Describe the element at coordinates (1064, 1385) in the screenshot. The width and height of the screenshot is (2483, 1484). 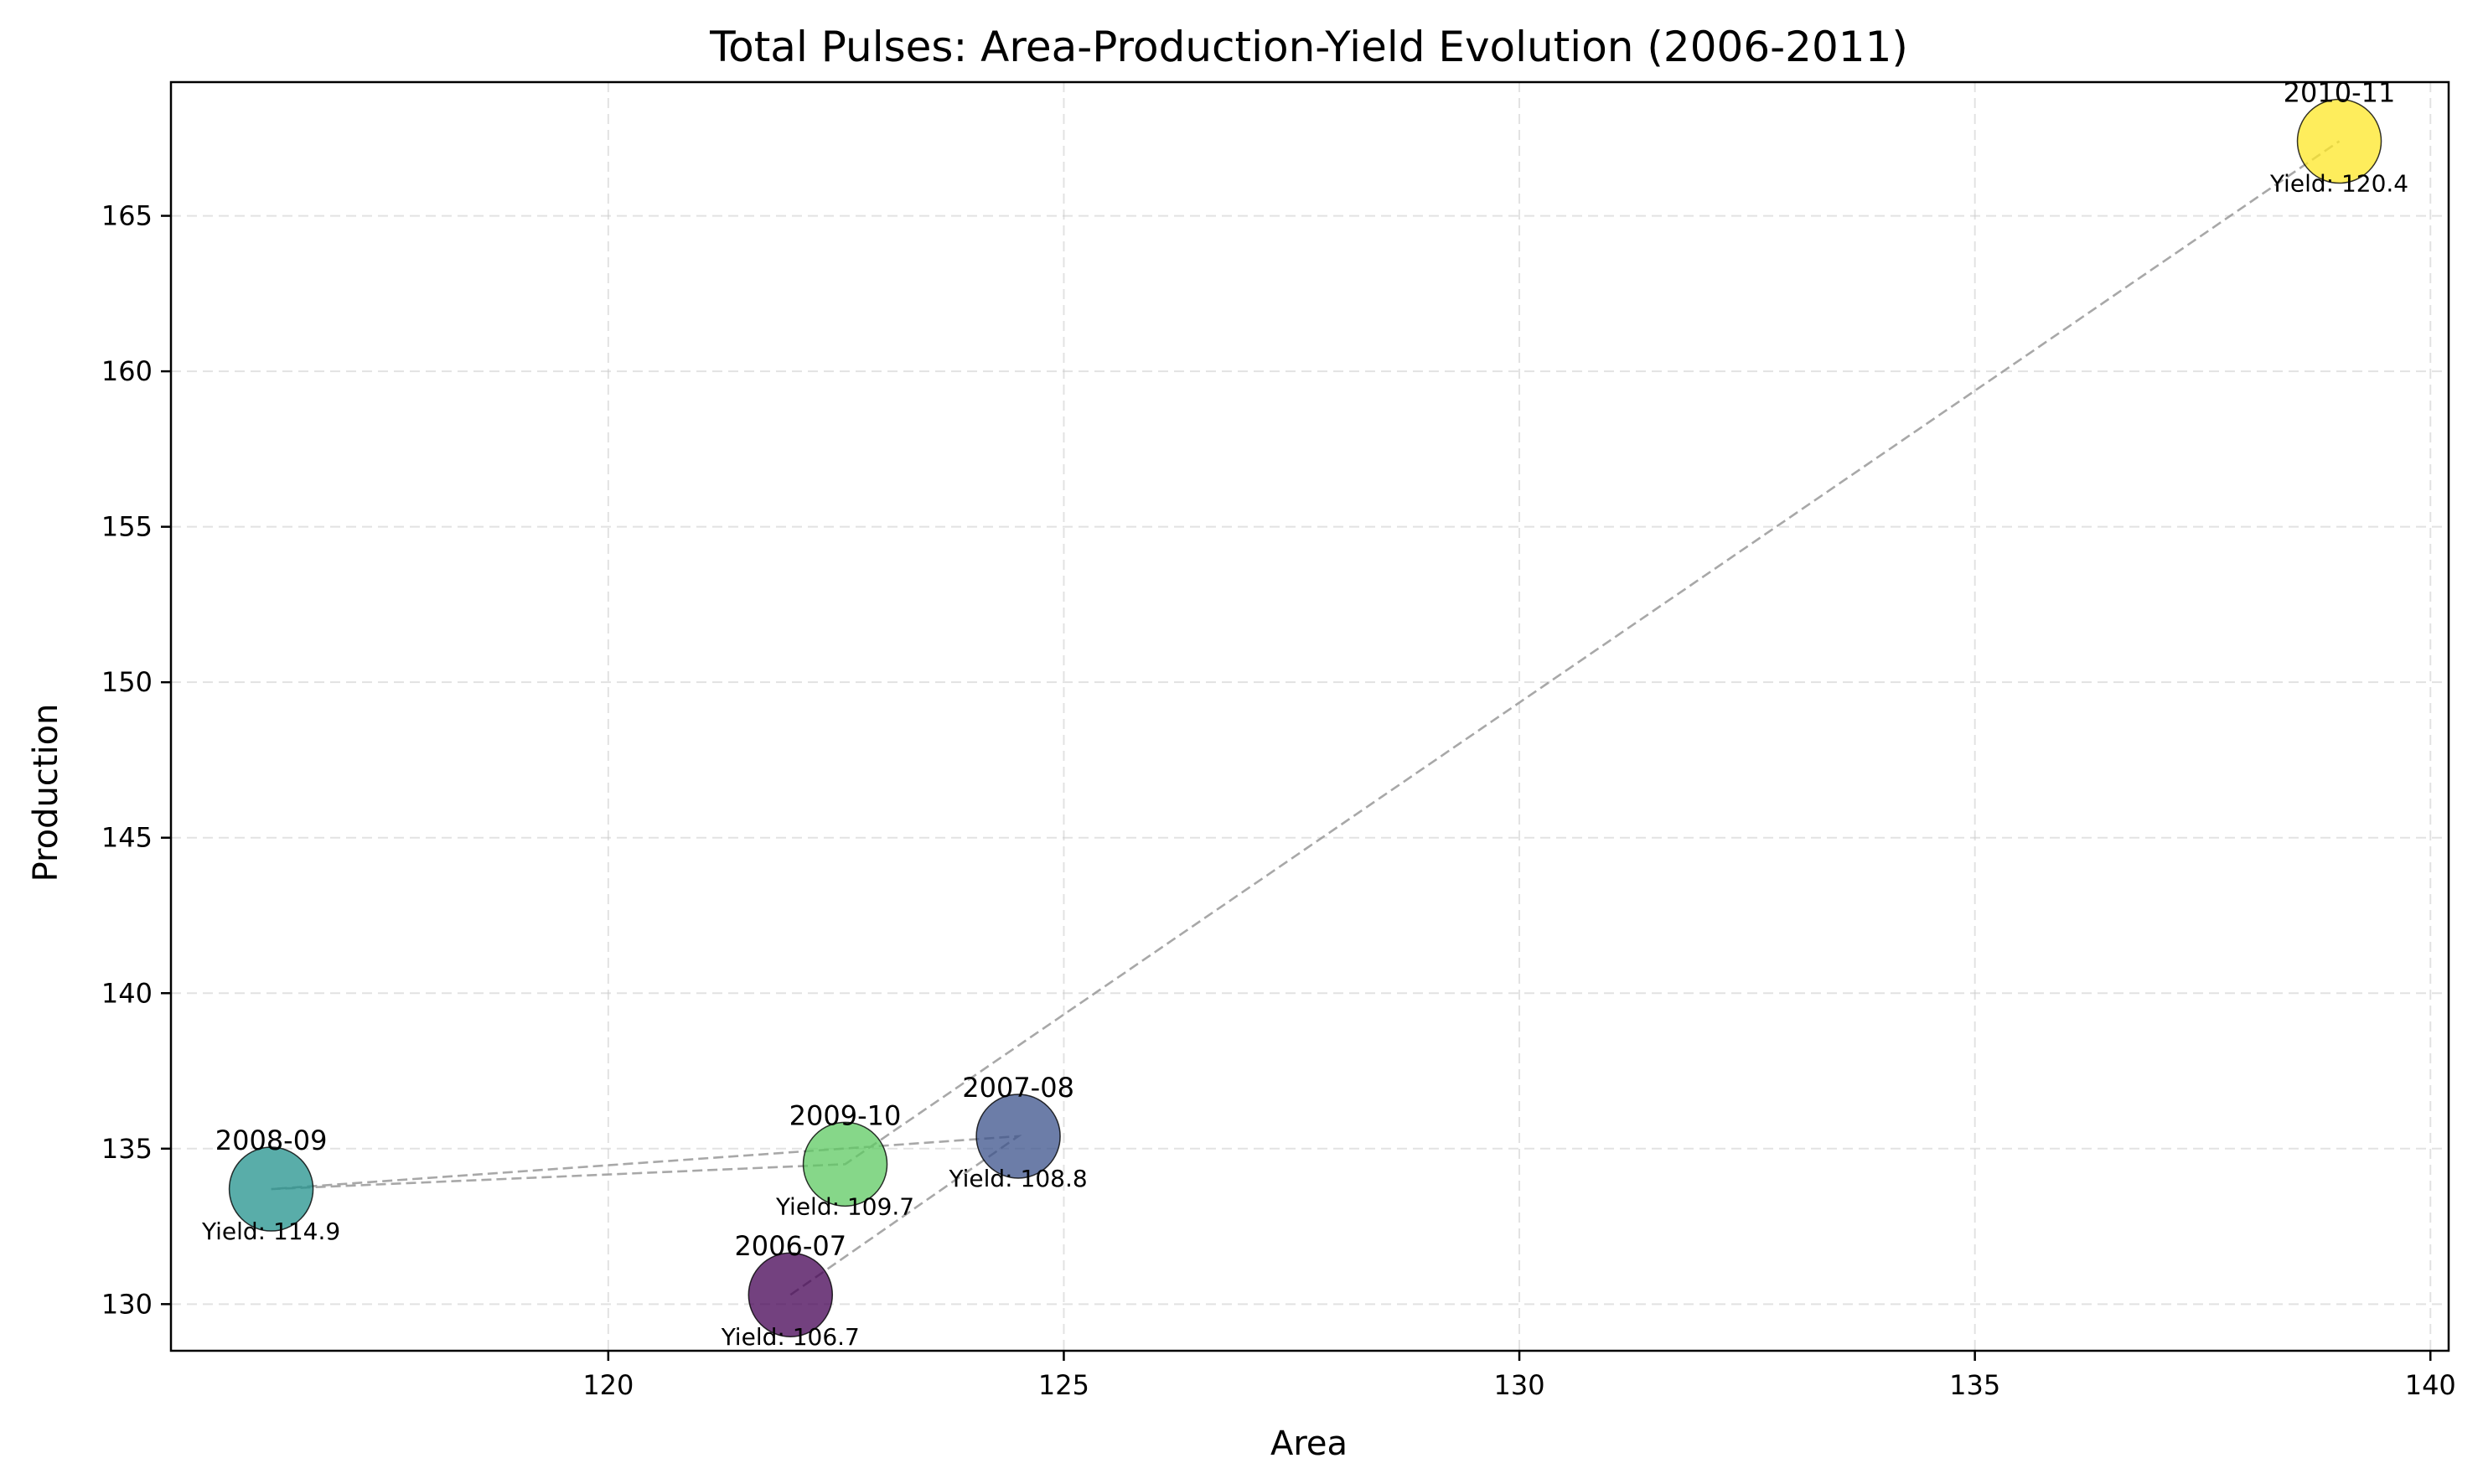
I see `x-tick-label: 125` at that location.